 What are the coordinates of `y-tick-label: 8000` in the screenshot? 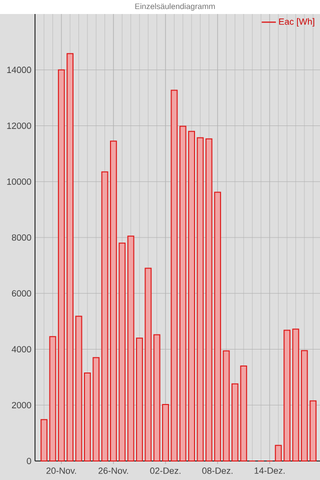 It's located at (22, 237).